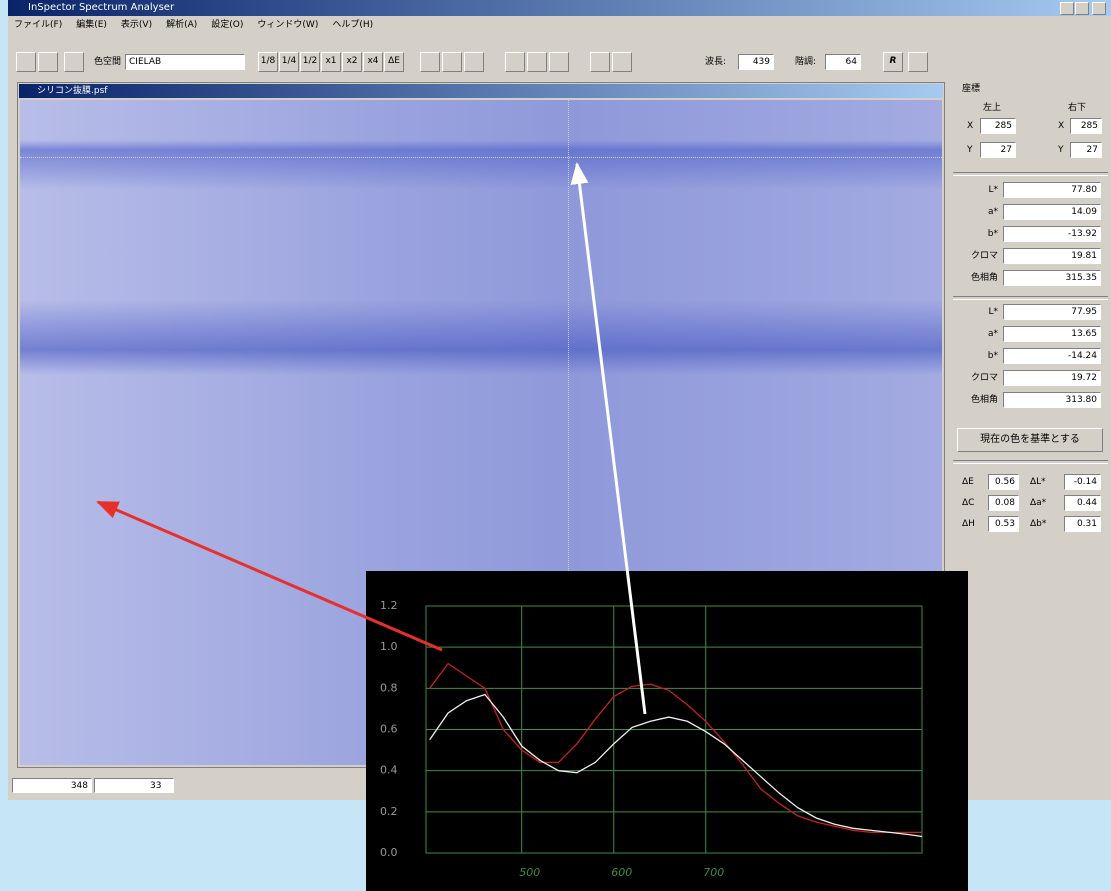  What do you see at coordinates (716, 62) in the screenshot?
I see `wavelength-label: 波長:` at bounding box center [716, 62].